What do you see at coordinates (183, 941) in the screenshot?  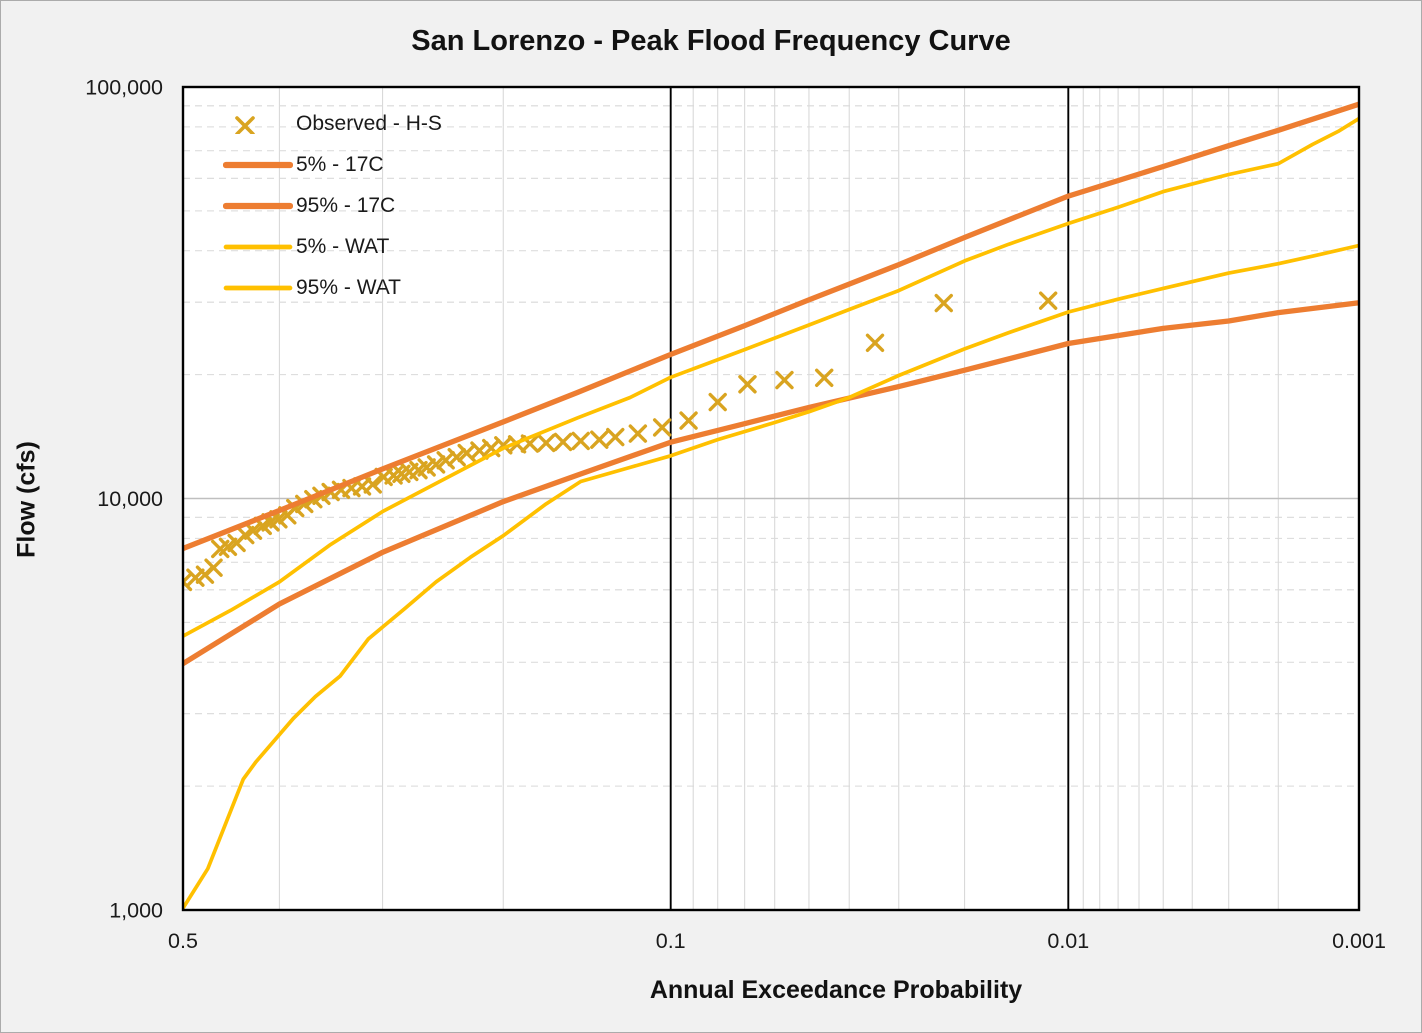 I see `x-tick-label: 0.5` at bounding box center [183, 941].